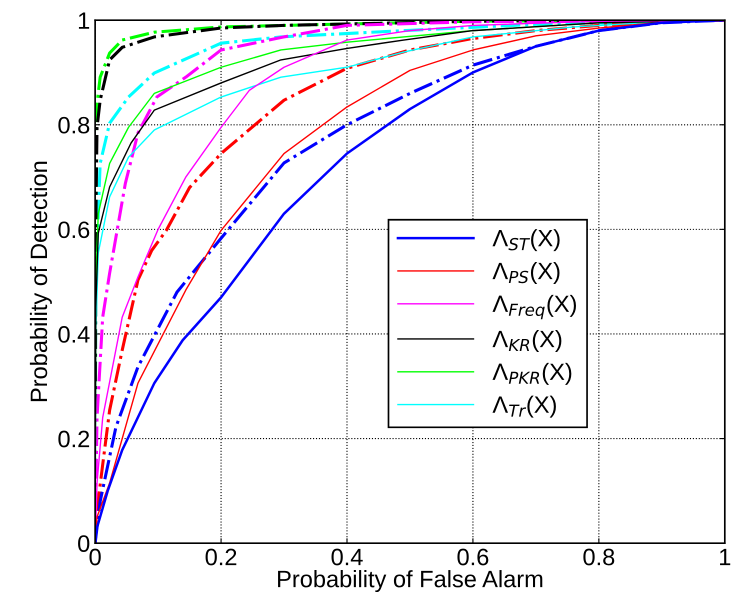 The width and height of the screenshot is (755, 611). I want to click on x-tick-label: 1, so click(725, 557).